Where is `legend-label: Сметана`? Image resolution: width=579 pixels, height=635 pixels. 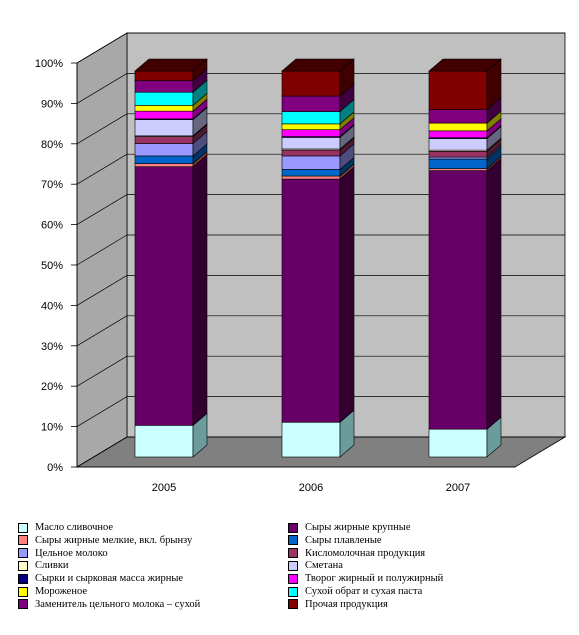 legend-label: Сметана is located at coordinates (324, 566).